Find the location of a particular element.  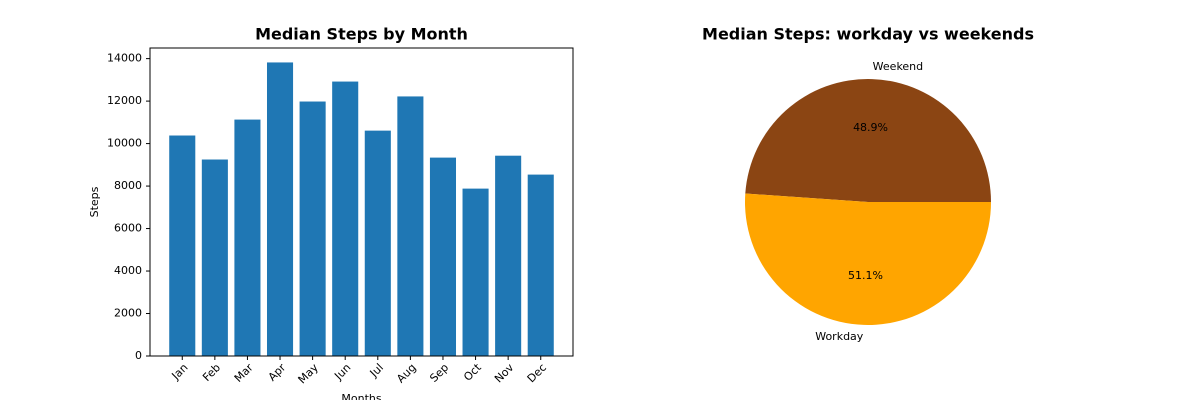

y-tick-label: 8000 is located at coordinates (128, 185).